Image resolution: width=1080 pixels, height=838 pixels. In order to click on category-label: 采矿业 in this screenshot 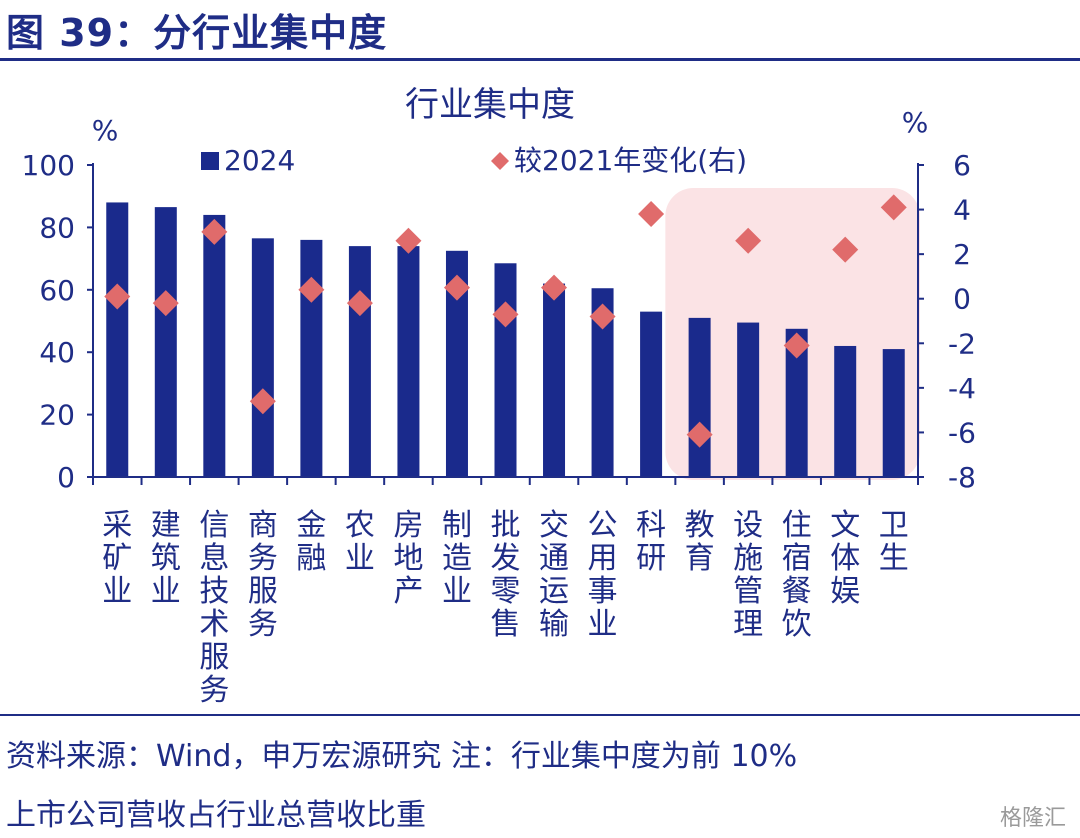, I will do `click(117, 558)`.